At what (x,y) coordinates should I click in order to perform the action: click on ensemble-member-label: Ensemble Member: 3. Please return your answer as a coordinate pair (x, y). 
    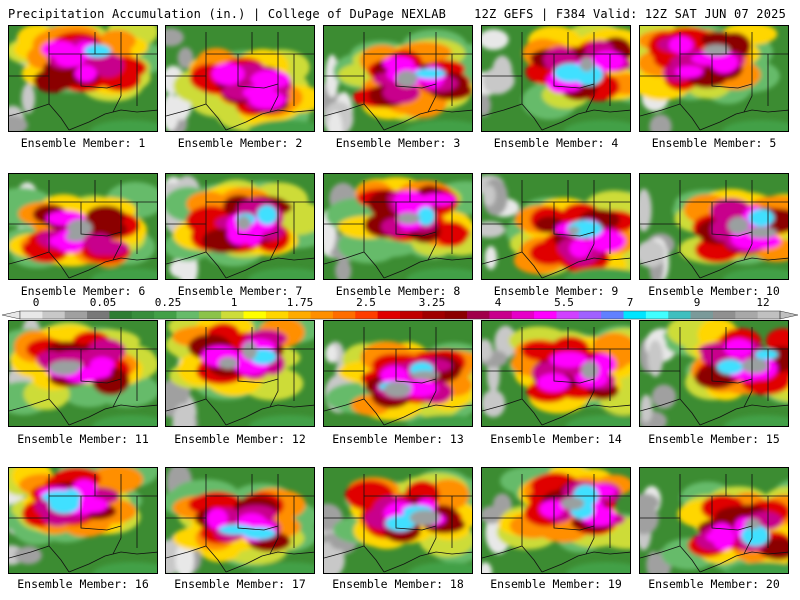
    Looking at the image, I should click on (398, 143).